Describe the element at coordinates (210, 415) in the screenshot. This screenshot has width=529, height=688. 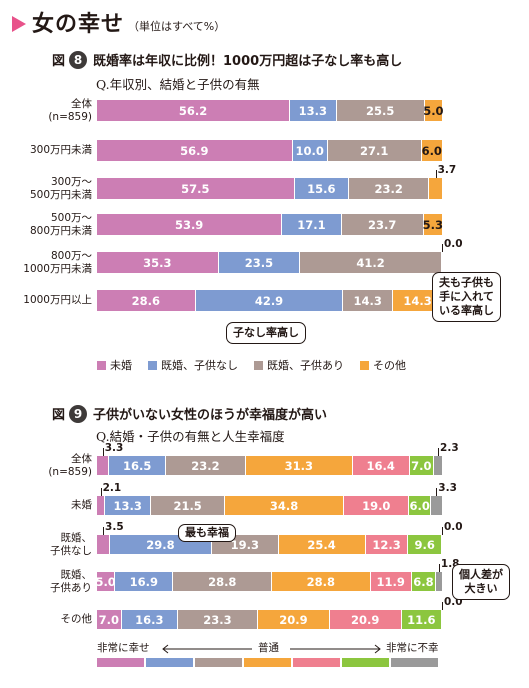
I see `figure-9-title: 子供がいない女性のほうが幸福度が高い` at that location.